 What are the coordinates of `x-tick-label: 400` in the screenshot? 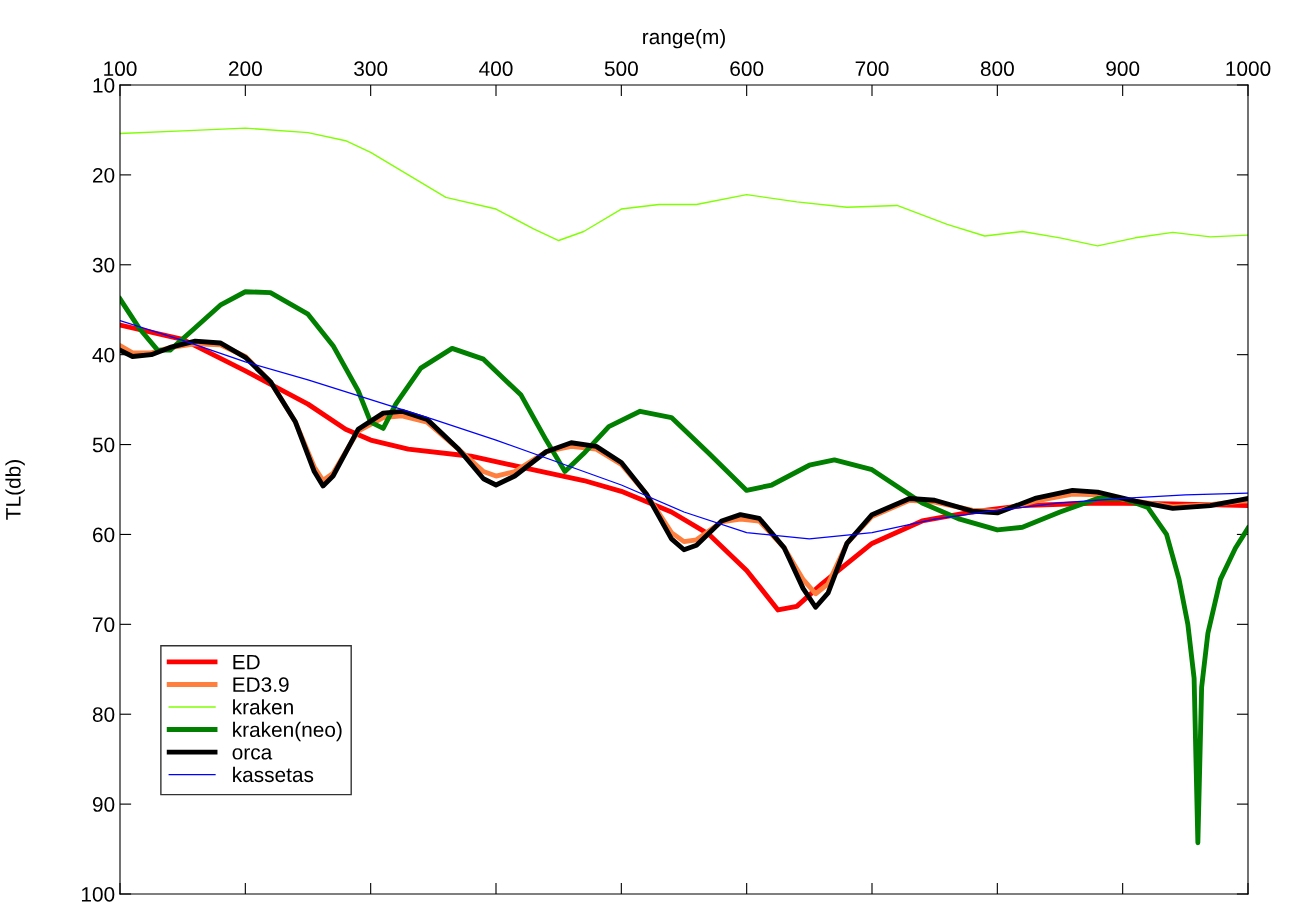 It's located at (496, 69).